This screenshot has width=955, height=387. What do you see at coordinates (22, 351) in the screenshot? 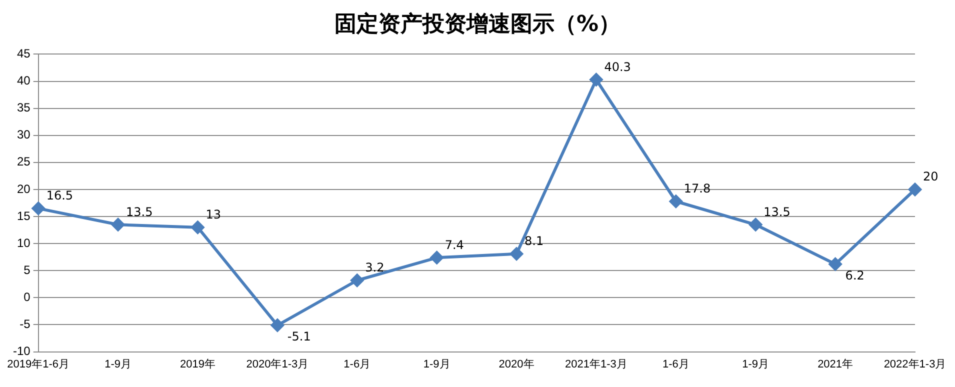
I see `y-tick-label: -10` at bounding box center [22, 351].